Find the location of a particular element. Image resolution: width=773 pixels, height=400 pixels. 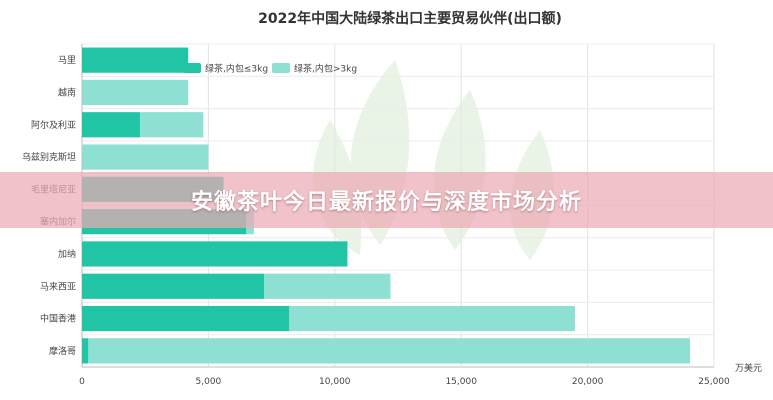

category-label-1: 越南 is located at coordinates (67, 92).